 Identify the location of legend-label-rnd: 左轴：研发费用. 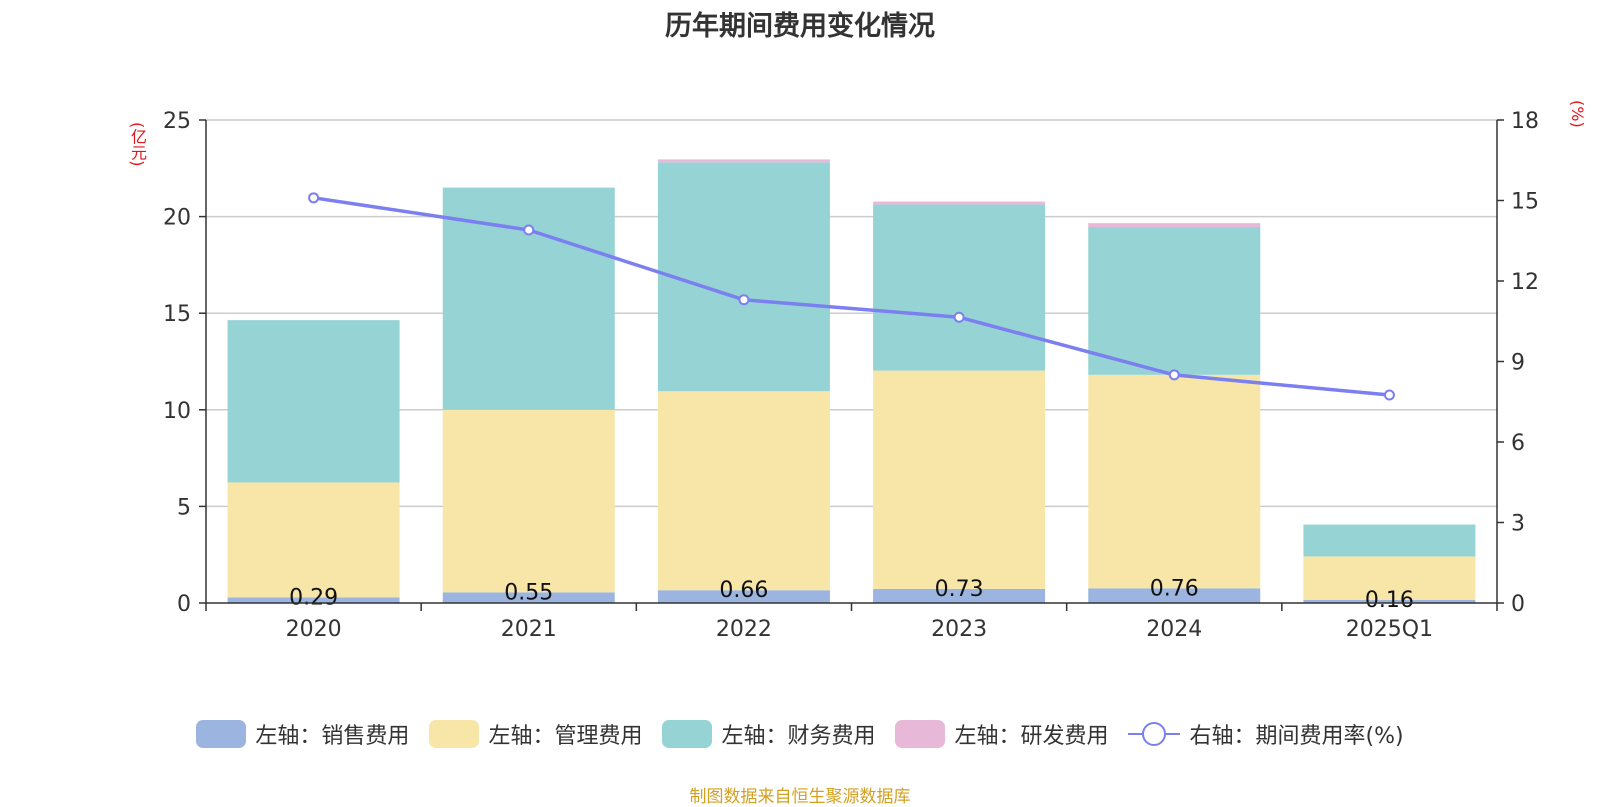
(1031, 736).